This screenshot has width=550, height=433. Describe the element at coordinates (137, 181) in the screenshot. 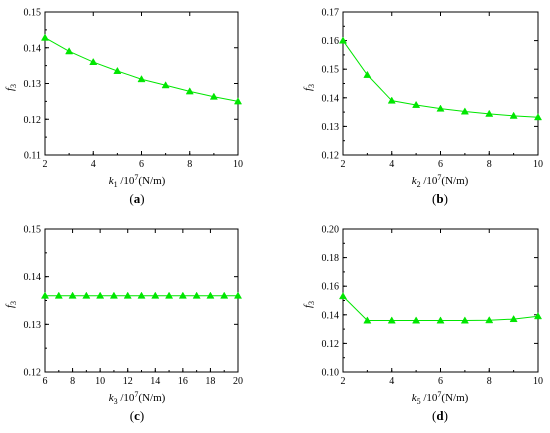

I see `x-axis-label: k1 /107(N/m)` at that location.